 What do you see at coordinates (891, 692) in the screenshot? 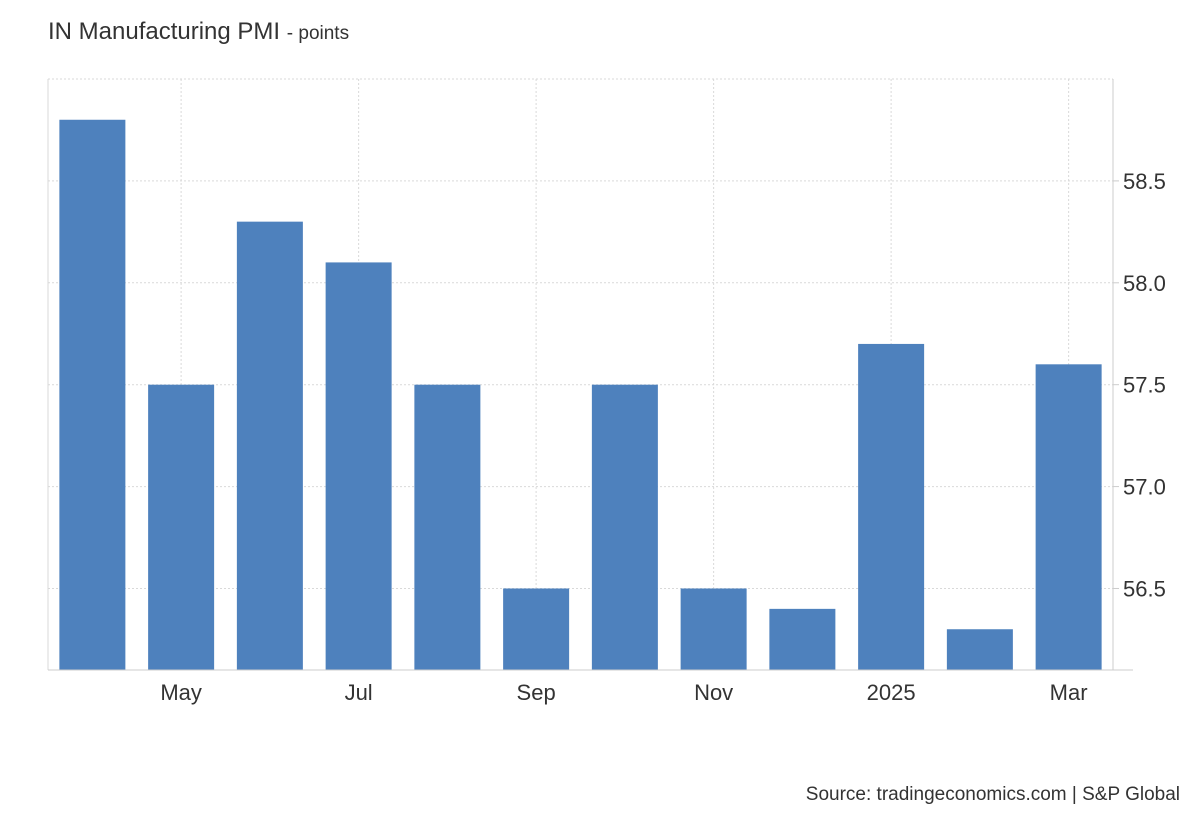
I see `x-tick-label: 2025` at bounding box center [891, 692].